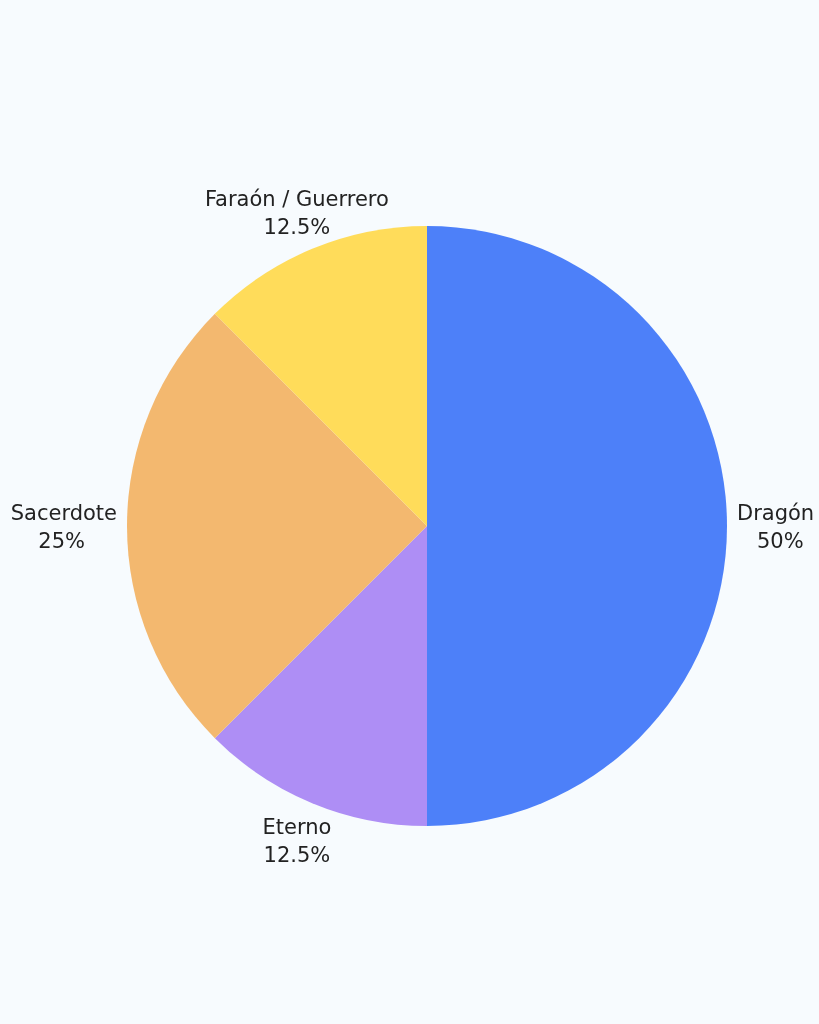  I want to click on slice-label: Eterno, so click(297, 827).